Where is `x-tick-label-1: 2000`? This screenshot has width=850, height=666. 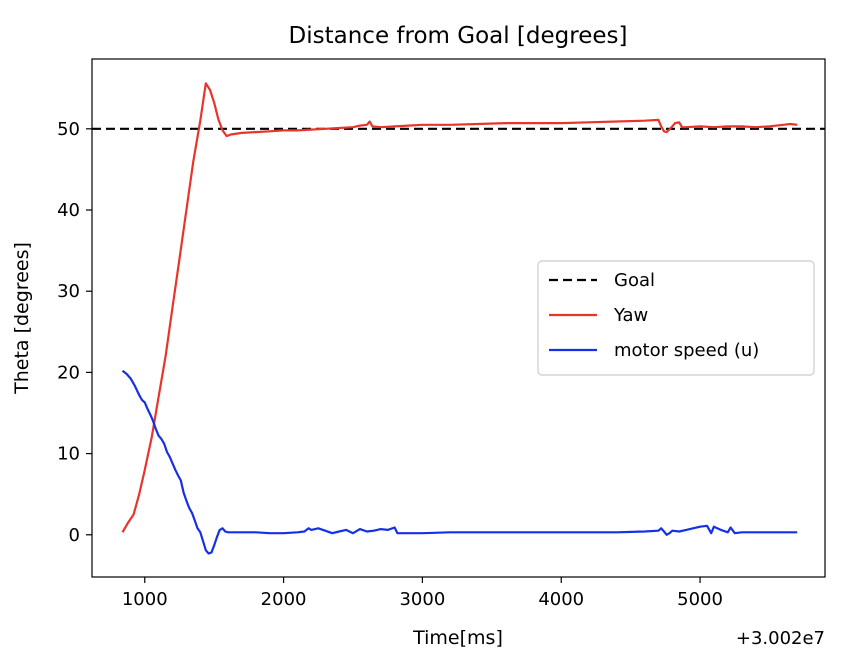
x-tick-label-1: 2000 is located at coordinates (284, 599).